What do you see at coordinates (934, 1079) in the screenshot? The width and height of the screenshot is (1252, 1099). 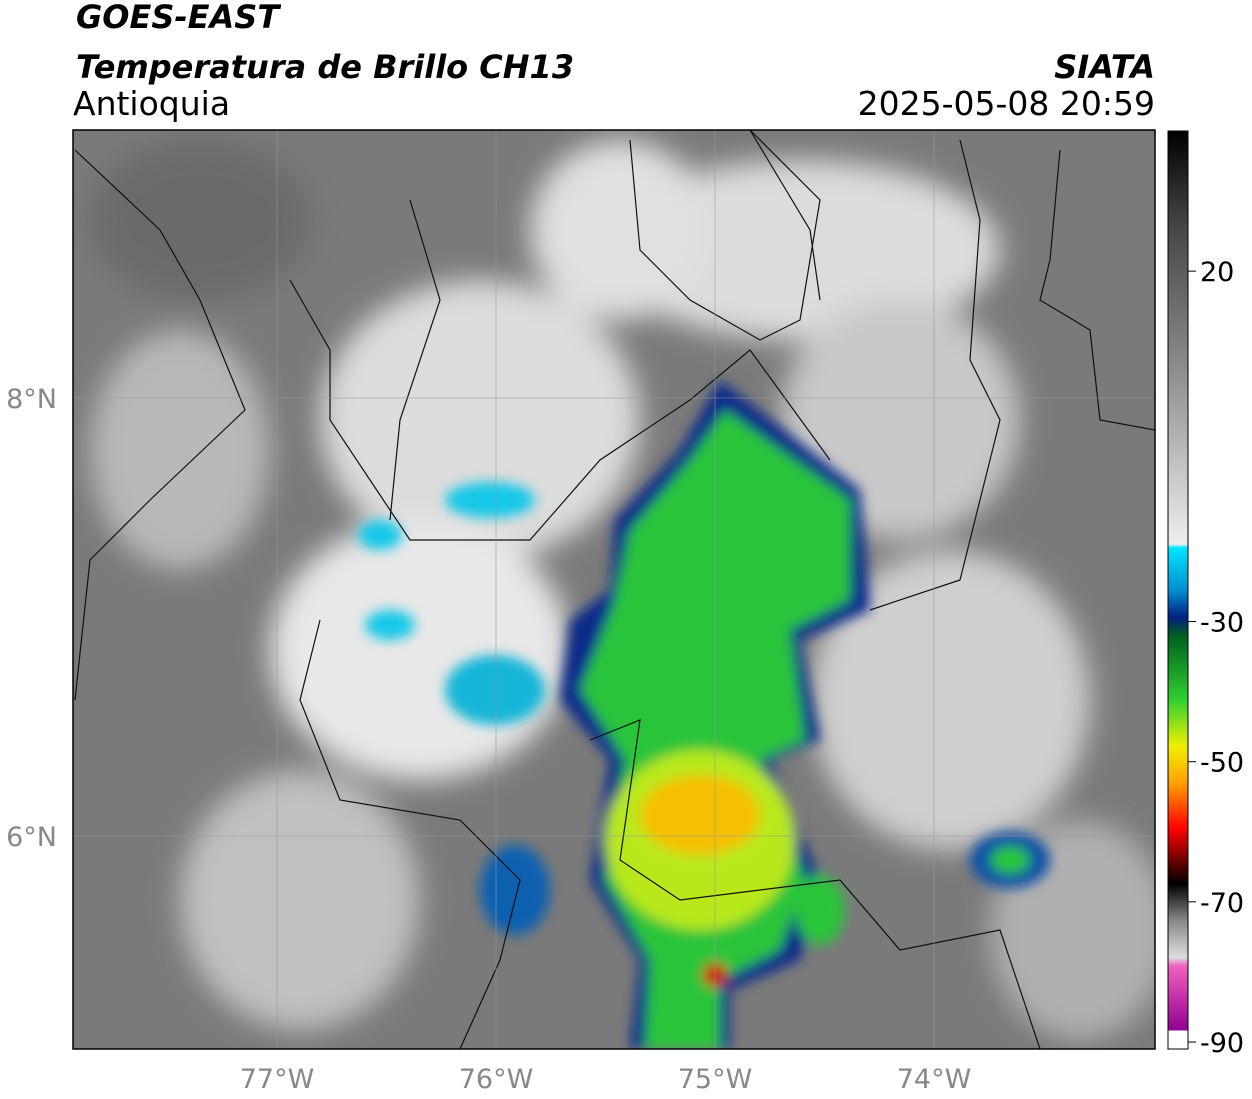 I see `lon-label: 74°W` at bounding box center [934, 1079].